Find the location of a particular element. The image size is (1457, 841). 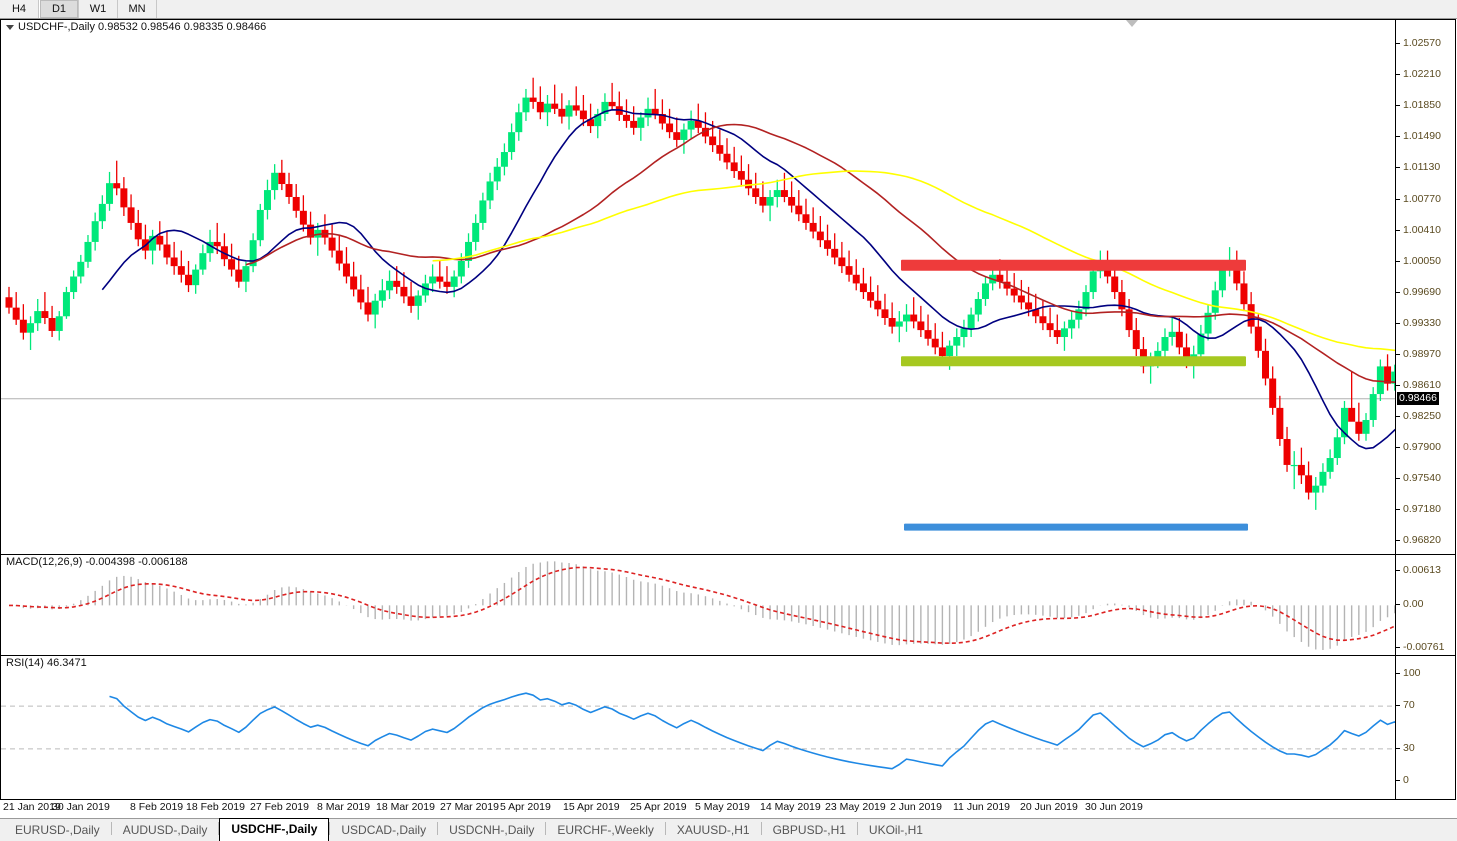

chart-tab-usdcnhdaily: USDCNH-,Daily is located at coordinates (492, 830).